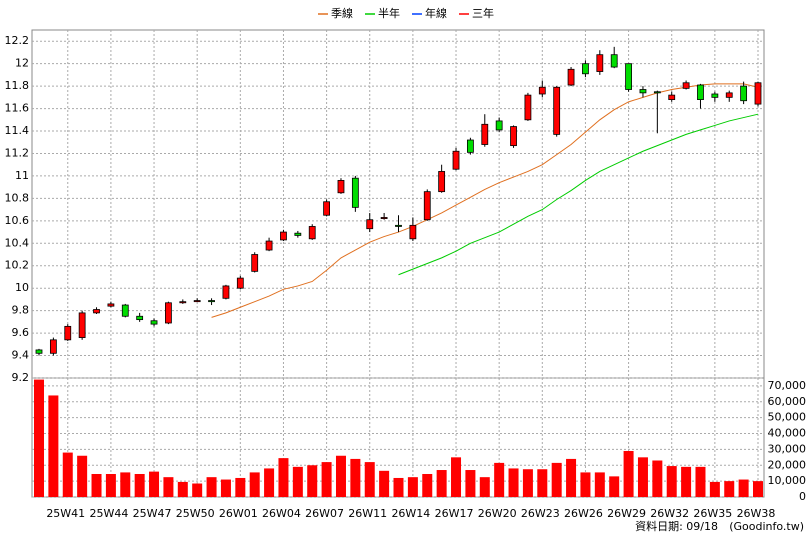  I want to click on ma-line, so click(578, 194).